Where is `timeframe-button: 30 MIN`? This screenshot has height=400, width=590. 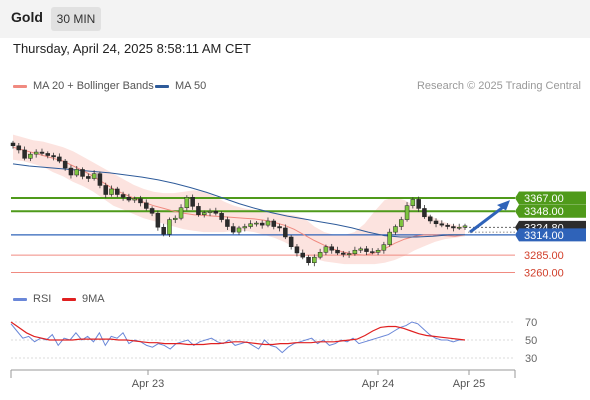 timeframe-button: 30 MIN is located at coordinates (76, 19).